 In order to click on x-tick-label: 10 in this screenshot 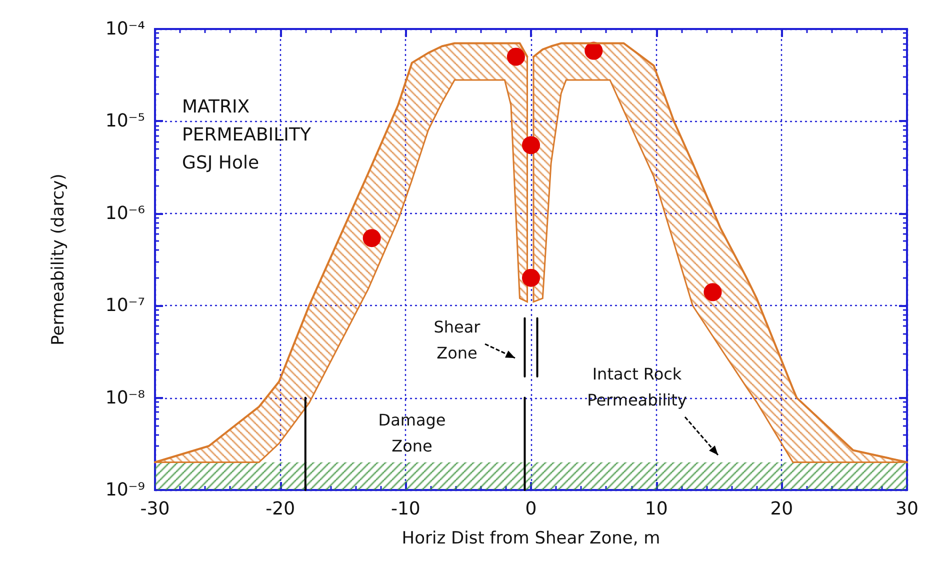, I will do `click(656, 509)`.